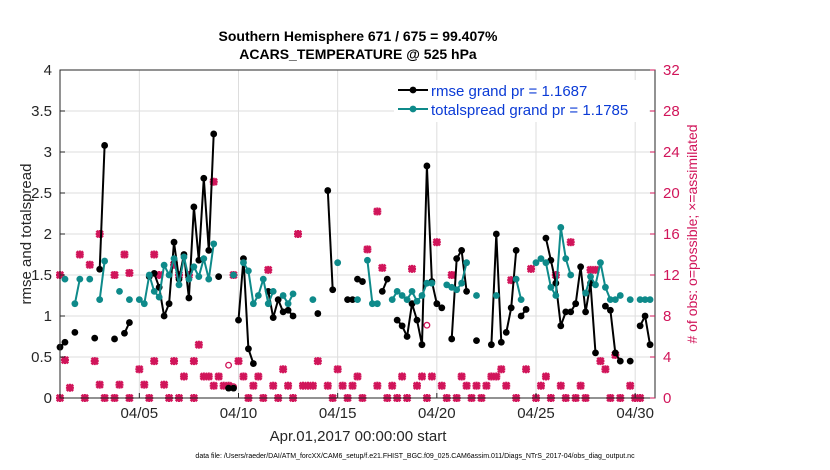 The height and width of the screenshot is (470, 830). I want to click on y-tick-label: 2, so click(48, 234).